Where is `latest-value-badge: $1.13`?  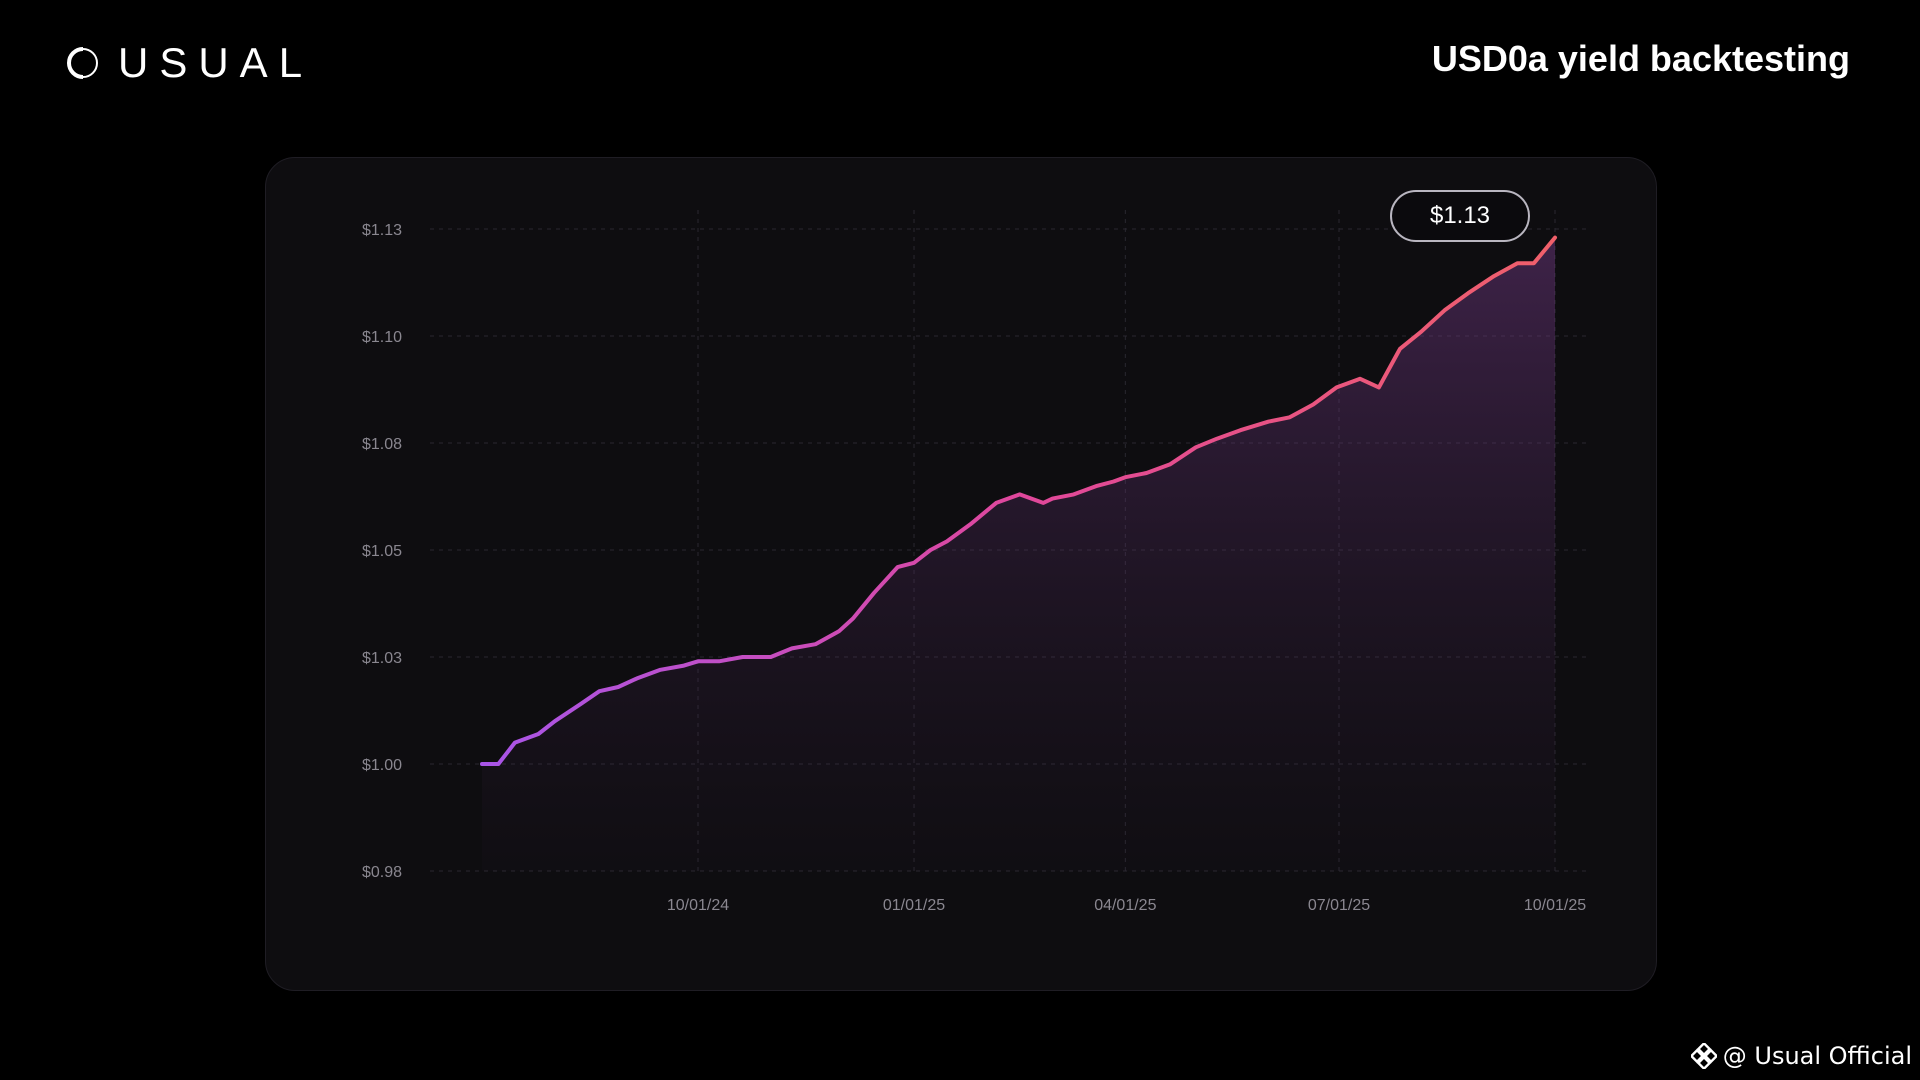
latest-value-badge: $1.13 is located at coordinates (1460, 216).